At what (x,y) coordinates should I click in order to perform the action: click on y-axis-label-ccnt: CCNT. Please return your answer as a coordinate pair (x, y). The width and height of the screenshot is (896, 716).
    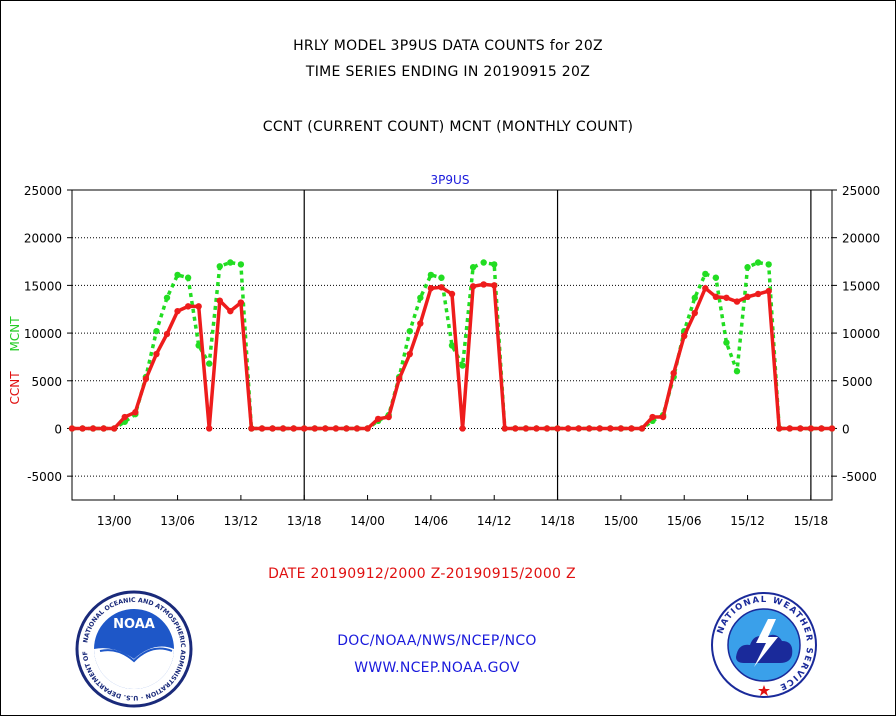
    Looking at the image, I should click on (15, 388).